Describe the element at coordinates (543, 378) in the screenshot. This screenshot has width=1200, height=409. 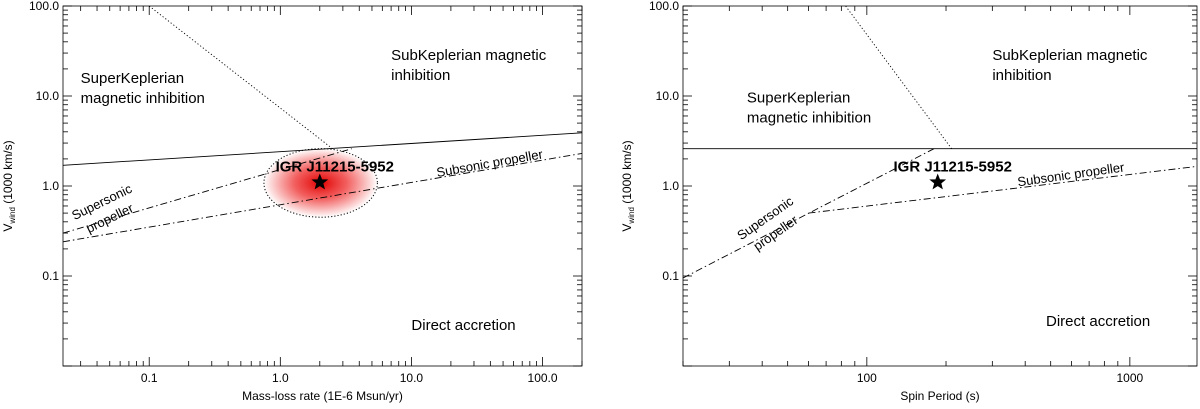
I see `x-tick-label: 100.0` at that location.